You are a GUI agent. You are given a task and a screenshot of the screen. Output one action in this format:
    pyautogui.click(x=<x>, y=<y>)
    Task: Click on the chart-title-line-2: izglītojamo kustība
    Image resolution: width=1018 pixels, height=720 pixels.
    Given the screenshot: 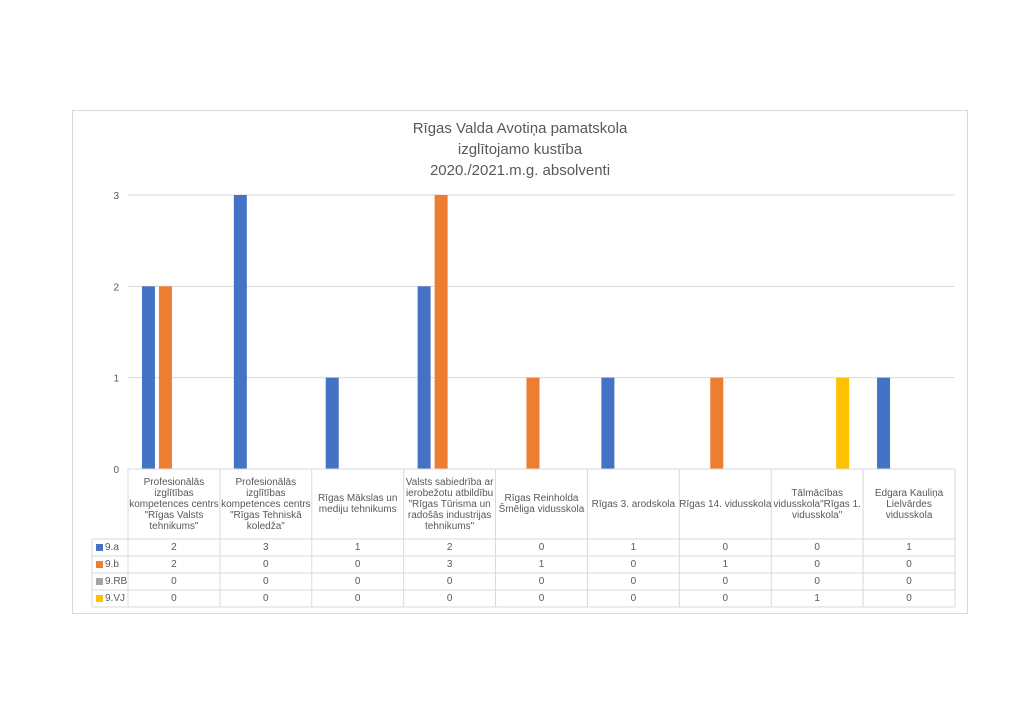 What is the action you would take?
    pyautogui.click(x=520, y=149)
    